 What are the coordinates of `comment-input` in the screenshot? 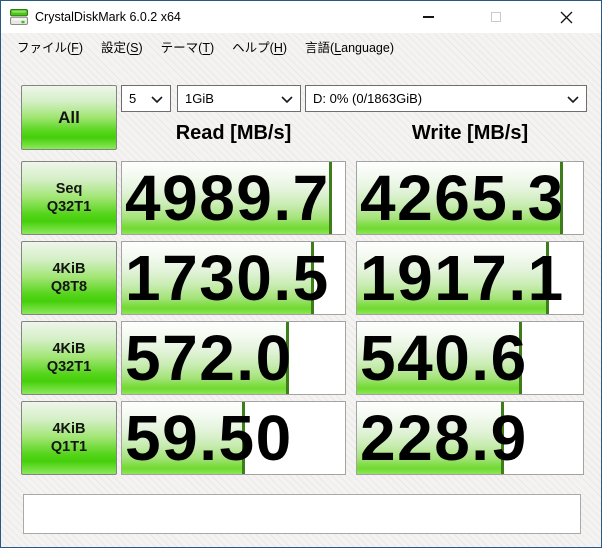 It's located at (302, 514).